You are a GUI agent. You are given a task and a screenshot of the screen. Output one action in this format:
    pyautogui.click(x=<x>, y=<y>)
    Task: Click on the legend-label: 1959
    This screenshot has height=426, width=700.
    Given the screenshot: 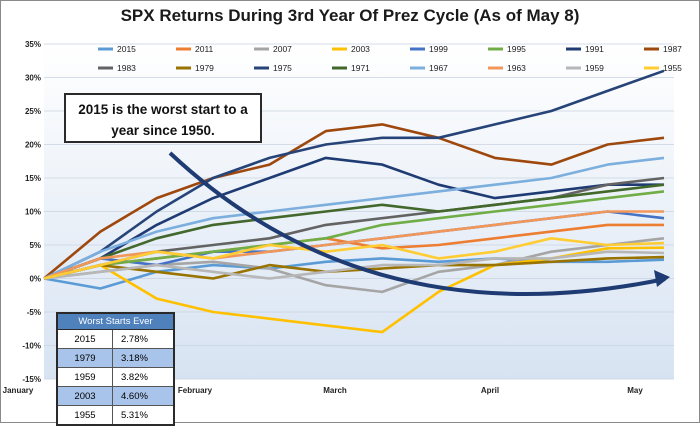 What is the action you would take?
    pyautogui.click(x=594, y=68)
    